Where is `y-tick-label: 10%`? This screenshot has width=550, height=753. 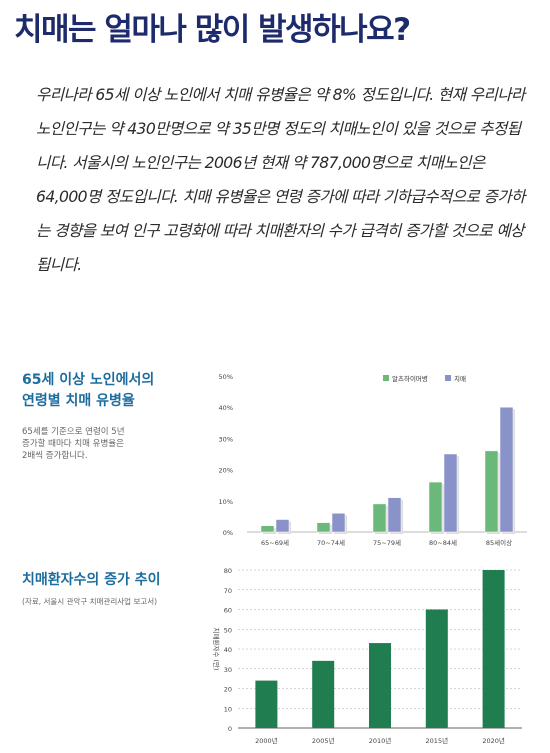
y-tick-label: 10% is located at coordinates (226, 502).